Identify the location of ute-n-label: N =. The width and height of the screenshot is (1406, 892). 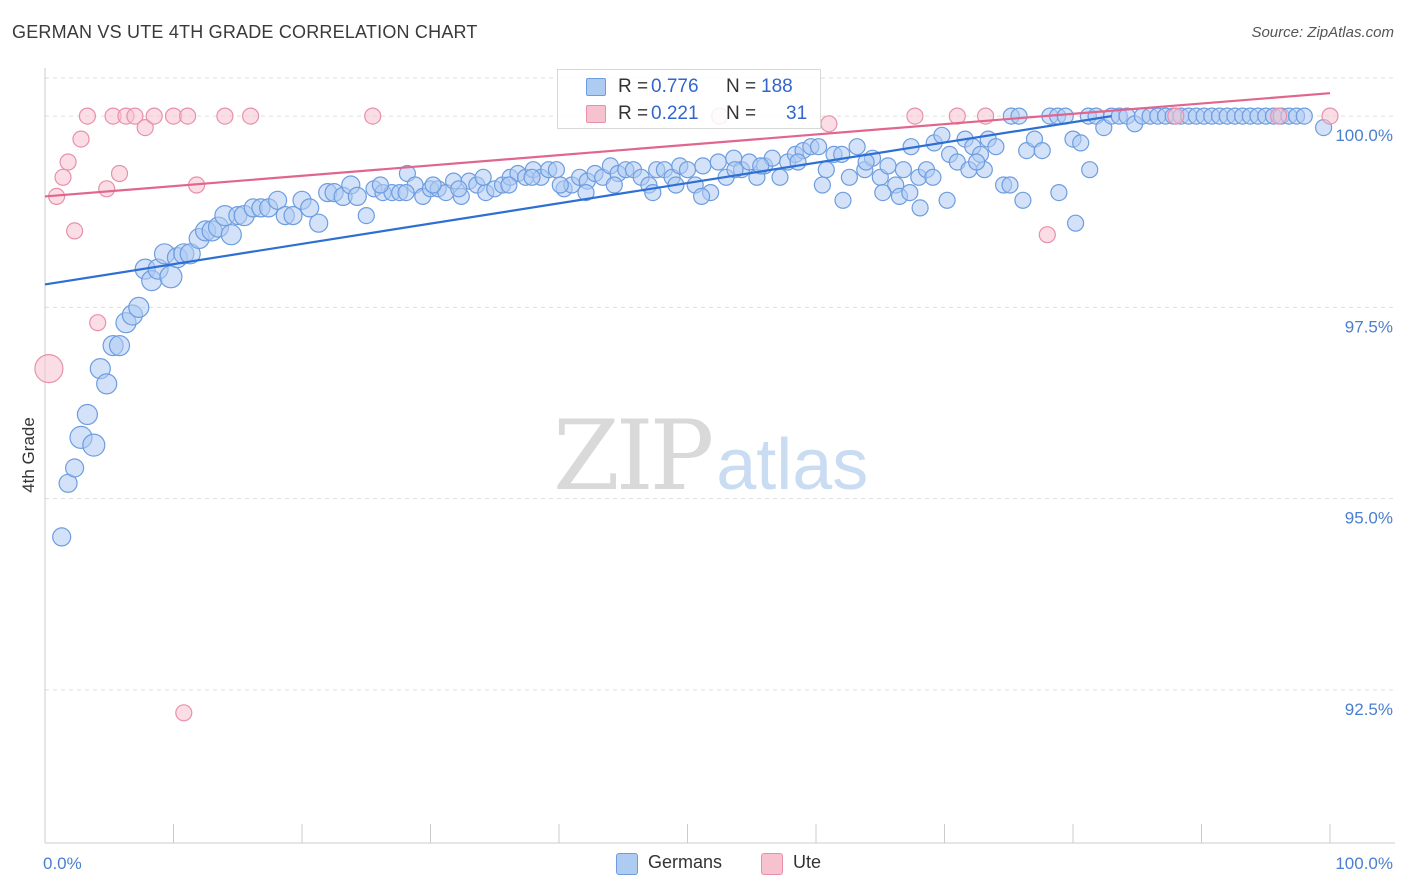
(741, 113).